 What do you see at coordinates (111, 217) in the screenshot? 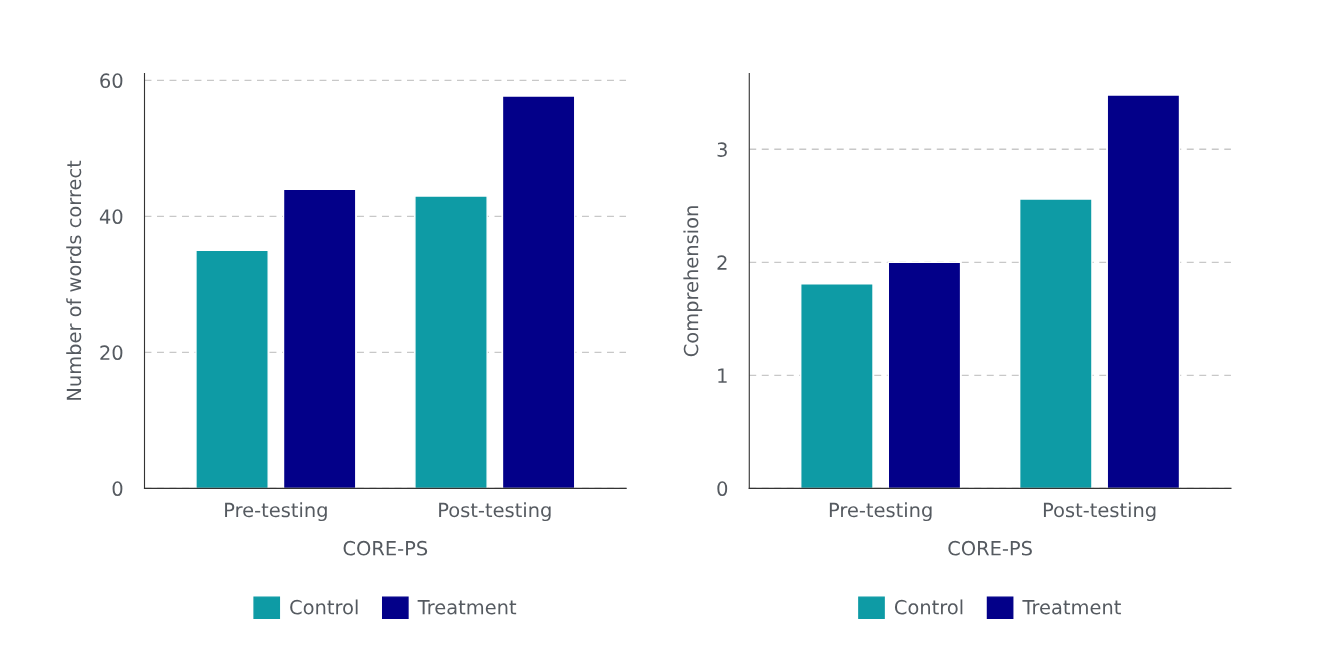
I see `y-tick-label: 40` at bounding box center [111, 217].